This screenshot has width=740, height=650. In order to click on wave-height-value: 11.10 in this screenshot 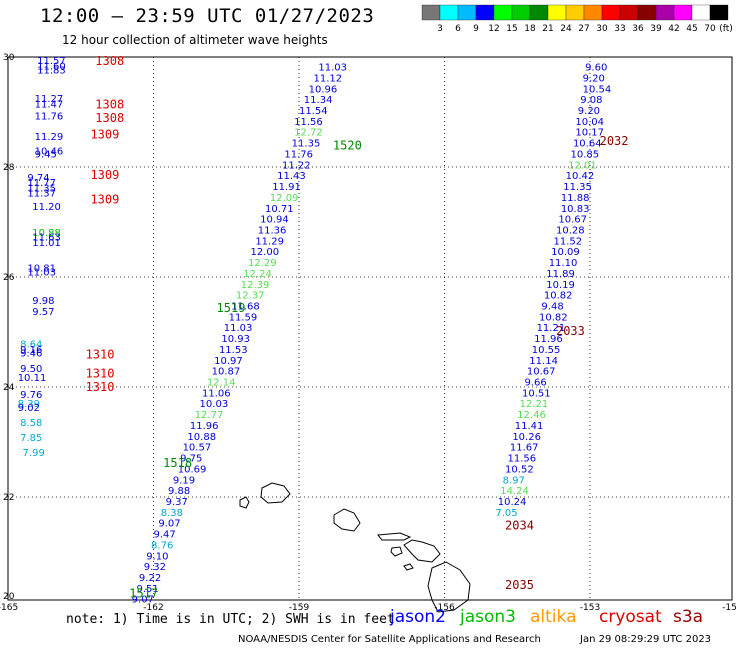, I will do `click(563, 263)`.